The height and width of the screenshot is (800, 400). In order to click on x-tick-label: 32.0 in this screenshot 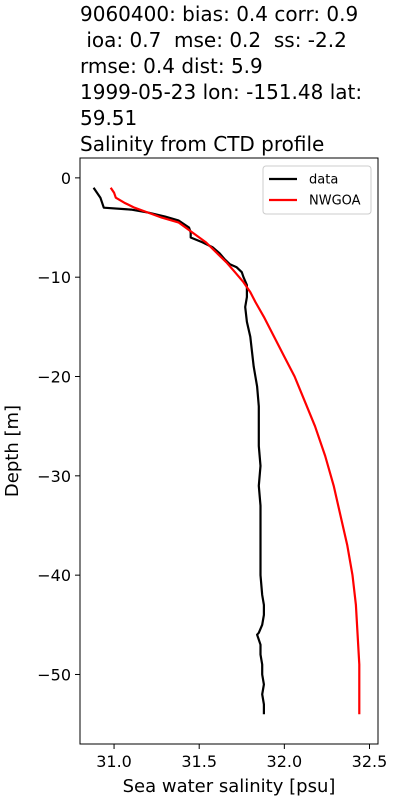, I will do `click(285, 761)`.